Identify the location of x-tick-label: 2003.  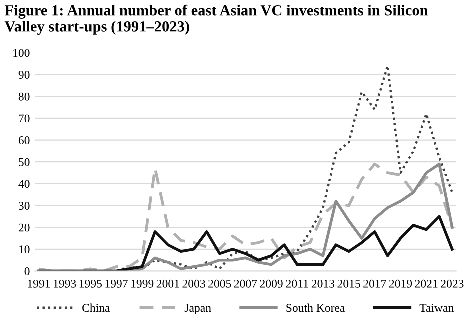
(194, 284).